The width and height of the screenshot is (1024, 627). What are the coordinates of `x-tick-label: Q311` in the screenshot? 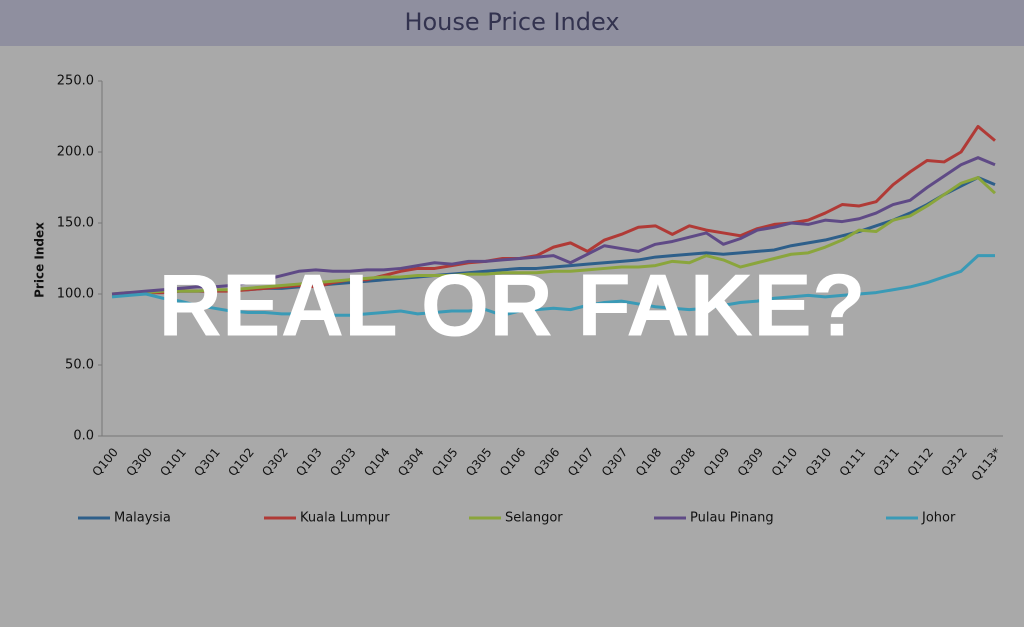 It's located at (887, 462).